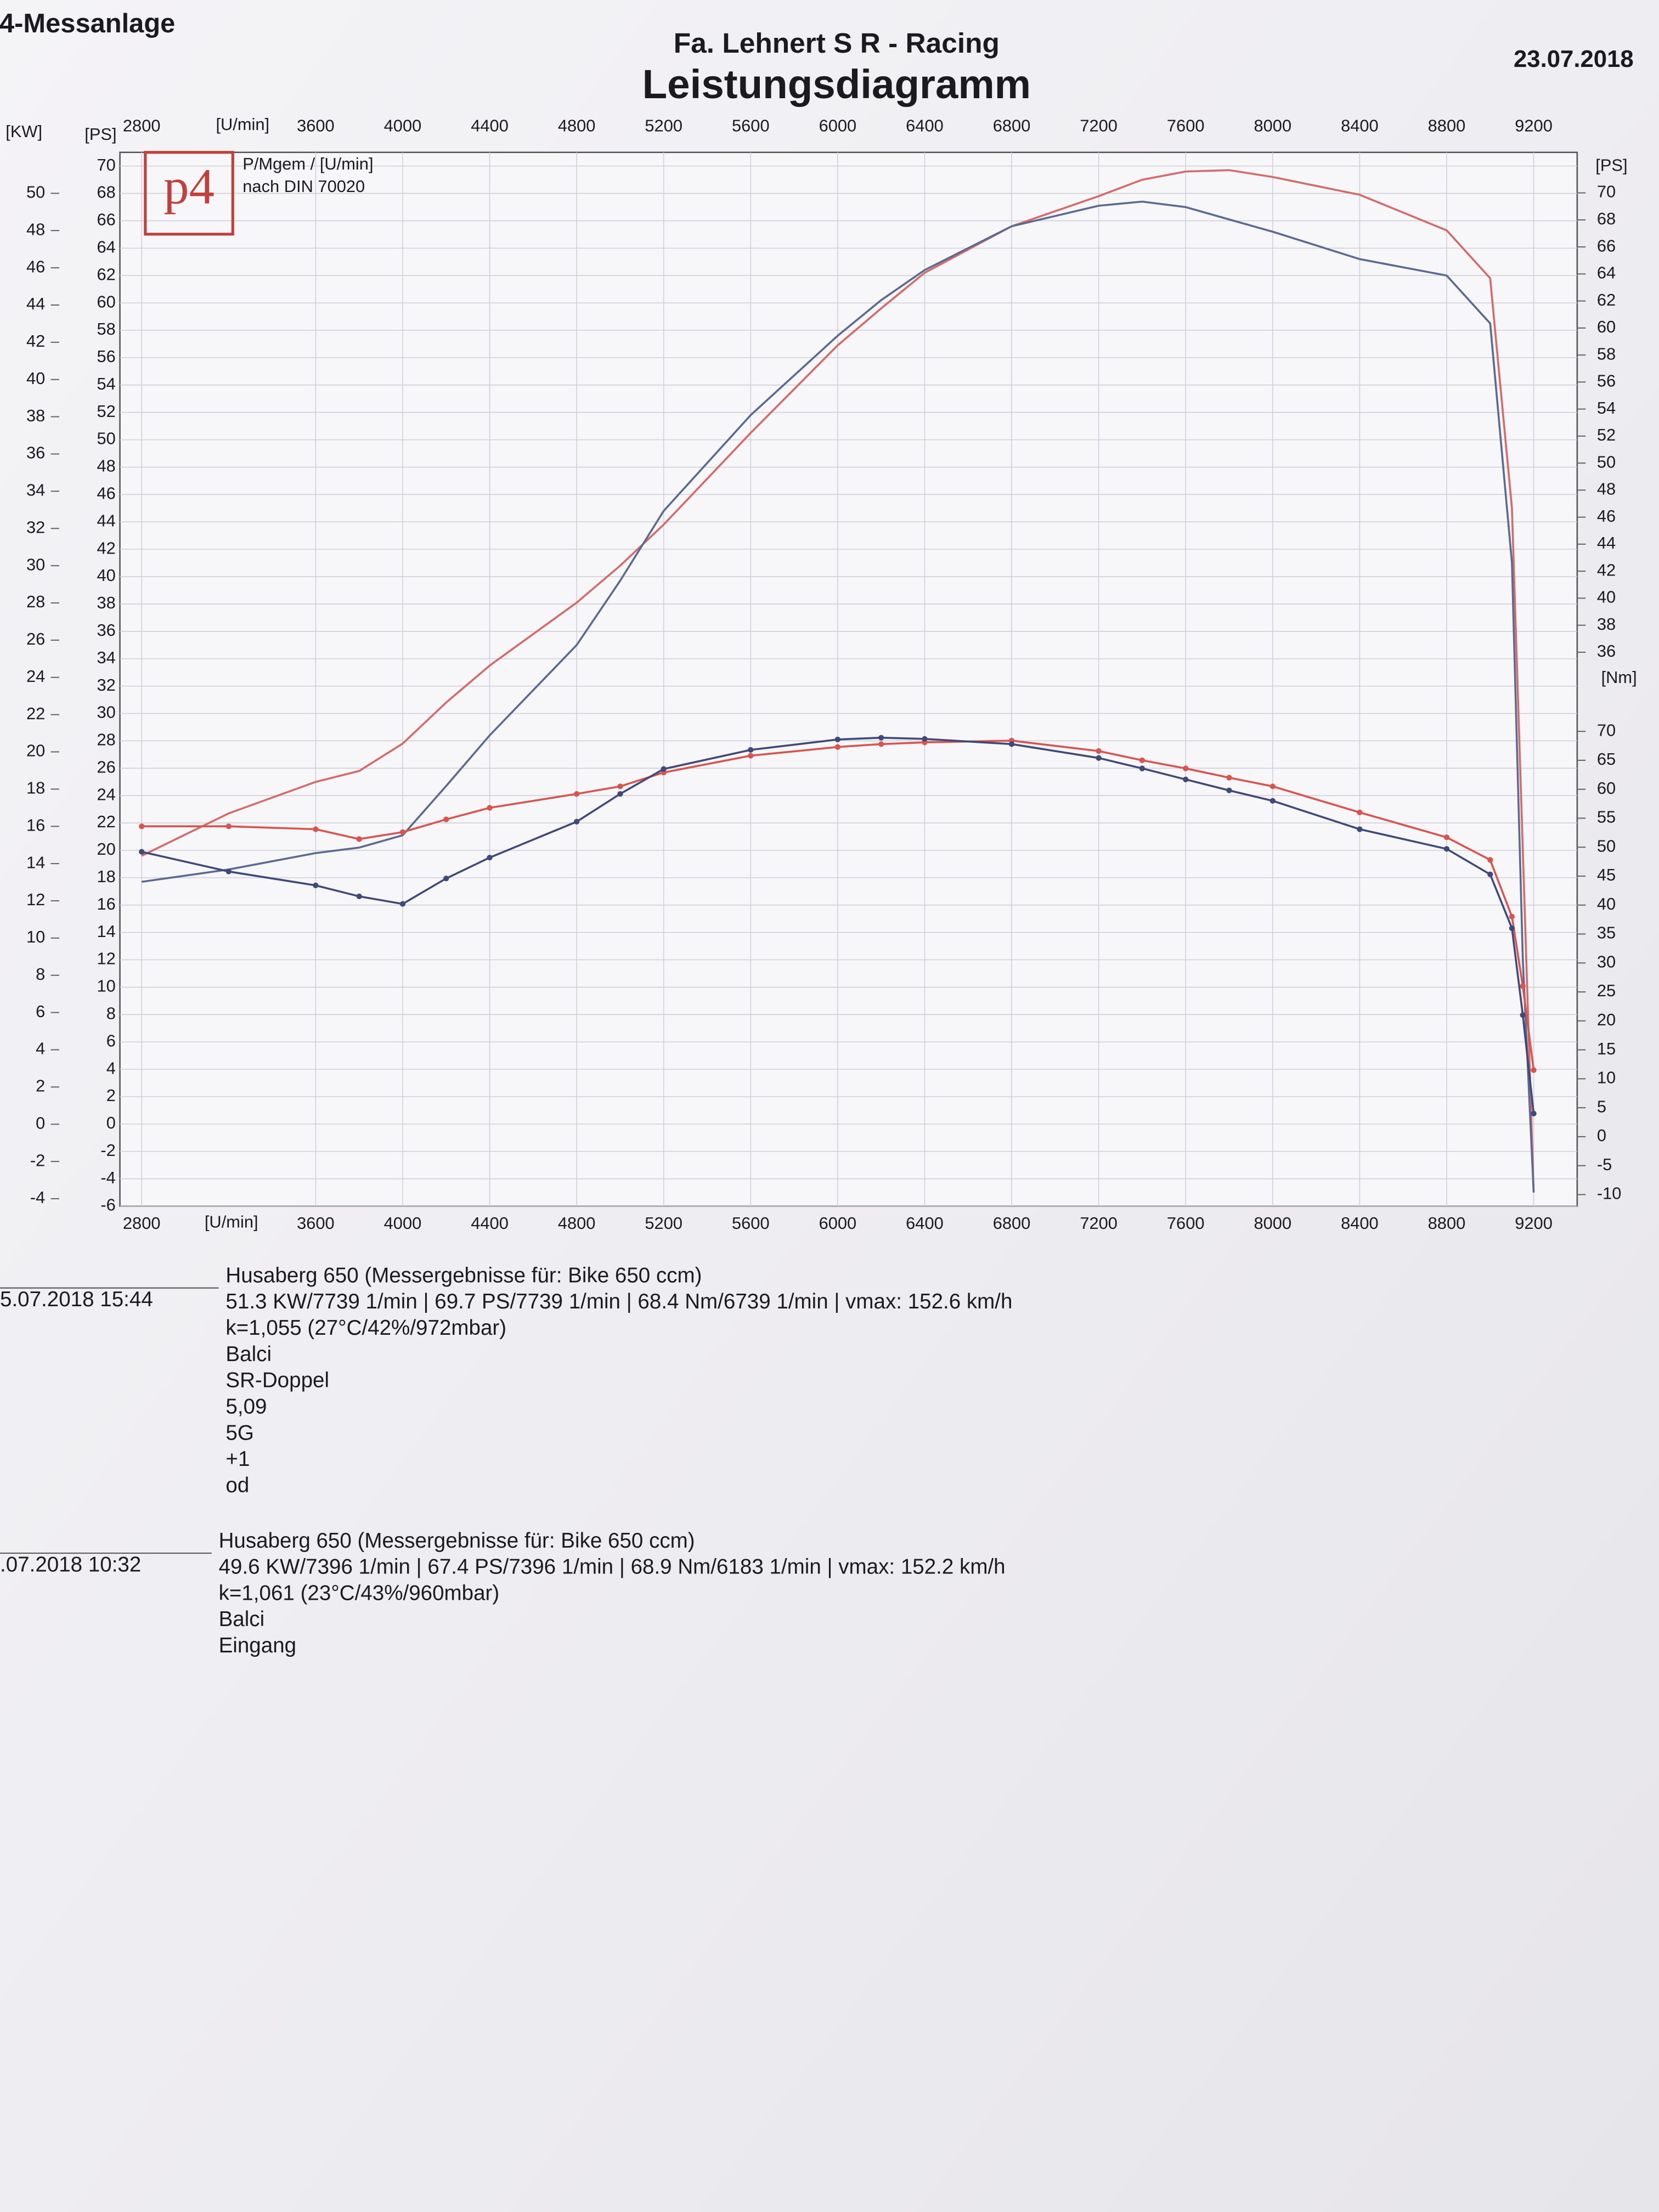  What do you see at coordinates (107, 274) in the screenshot?
I see `y-tick-label: 62` at bounding box center [107, 274].